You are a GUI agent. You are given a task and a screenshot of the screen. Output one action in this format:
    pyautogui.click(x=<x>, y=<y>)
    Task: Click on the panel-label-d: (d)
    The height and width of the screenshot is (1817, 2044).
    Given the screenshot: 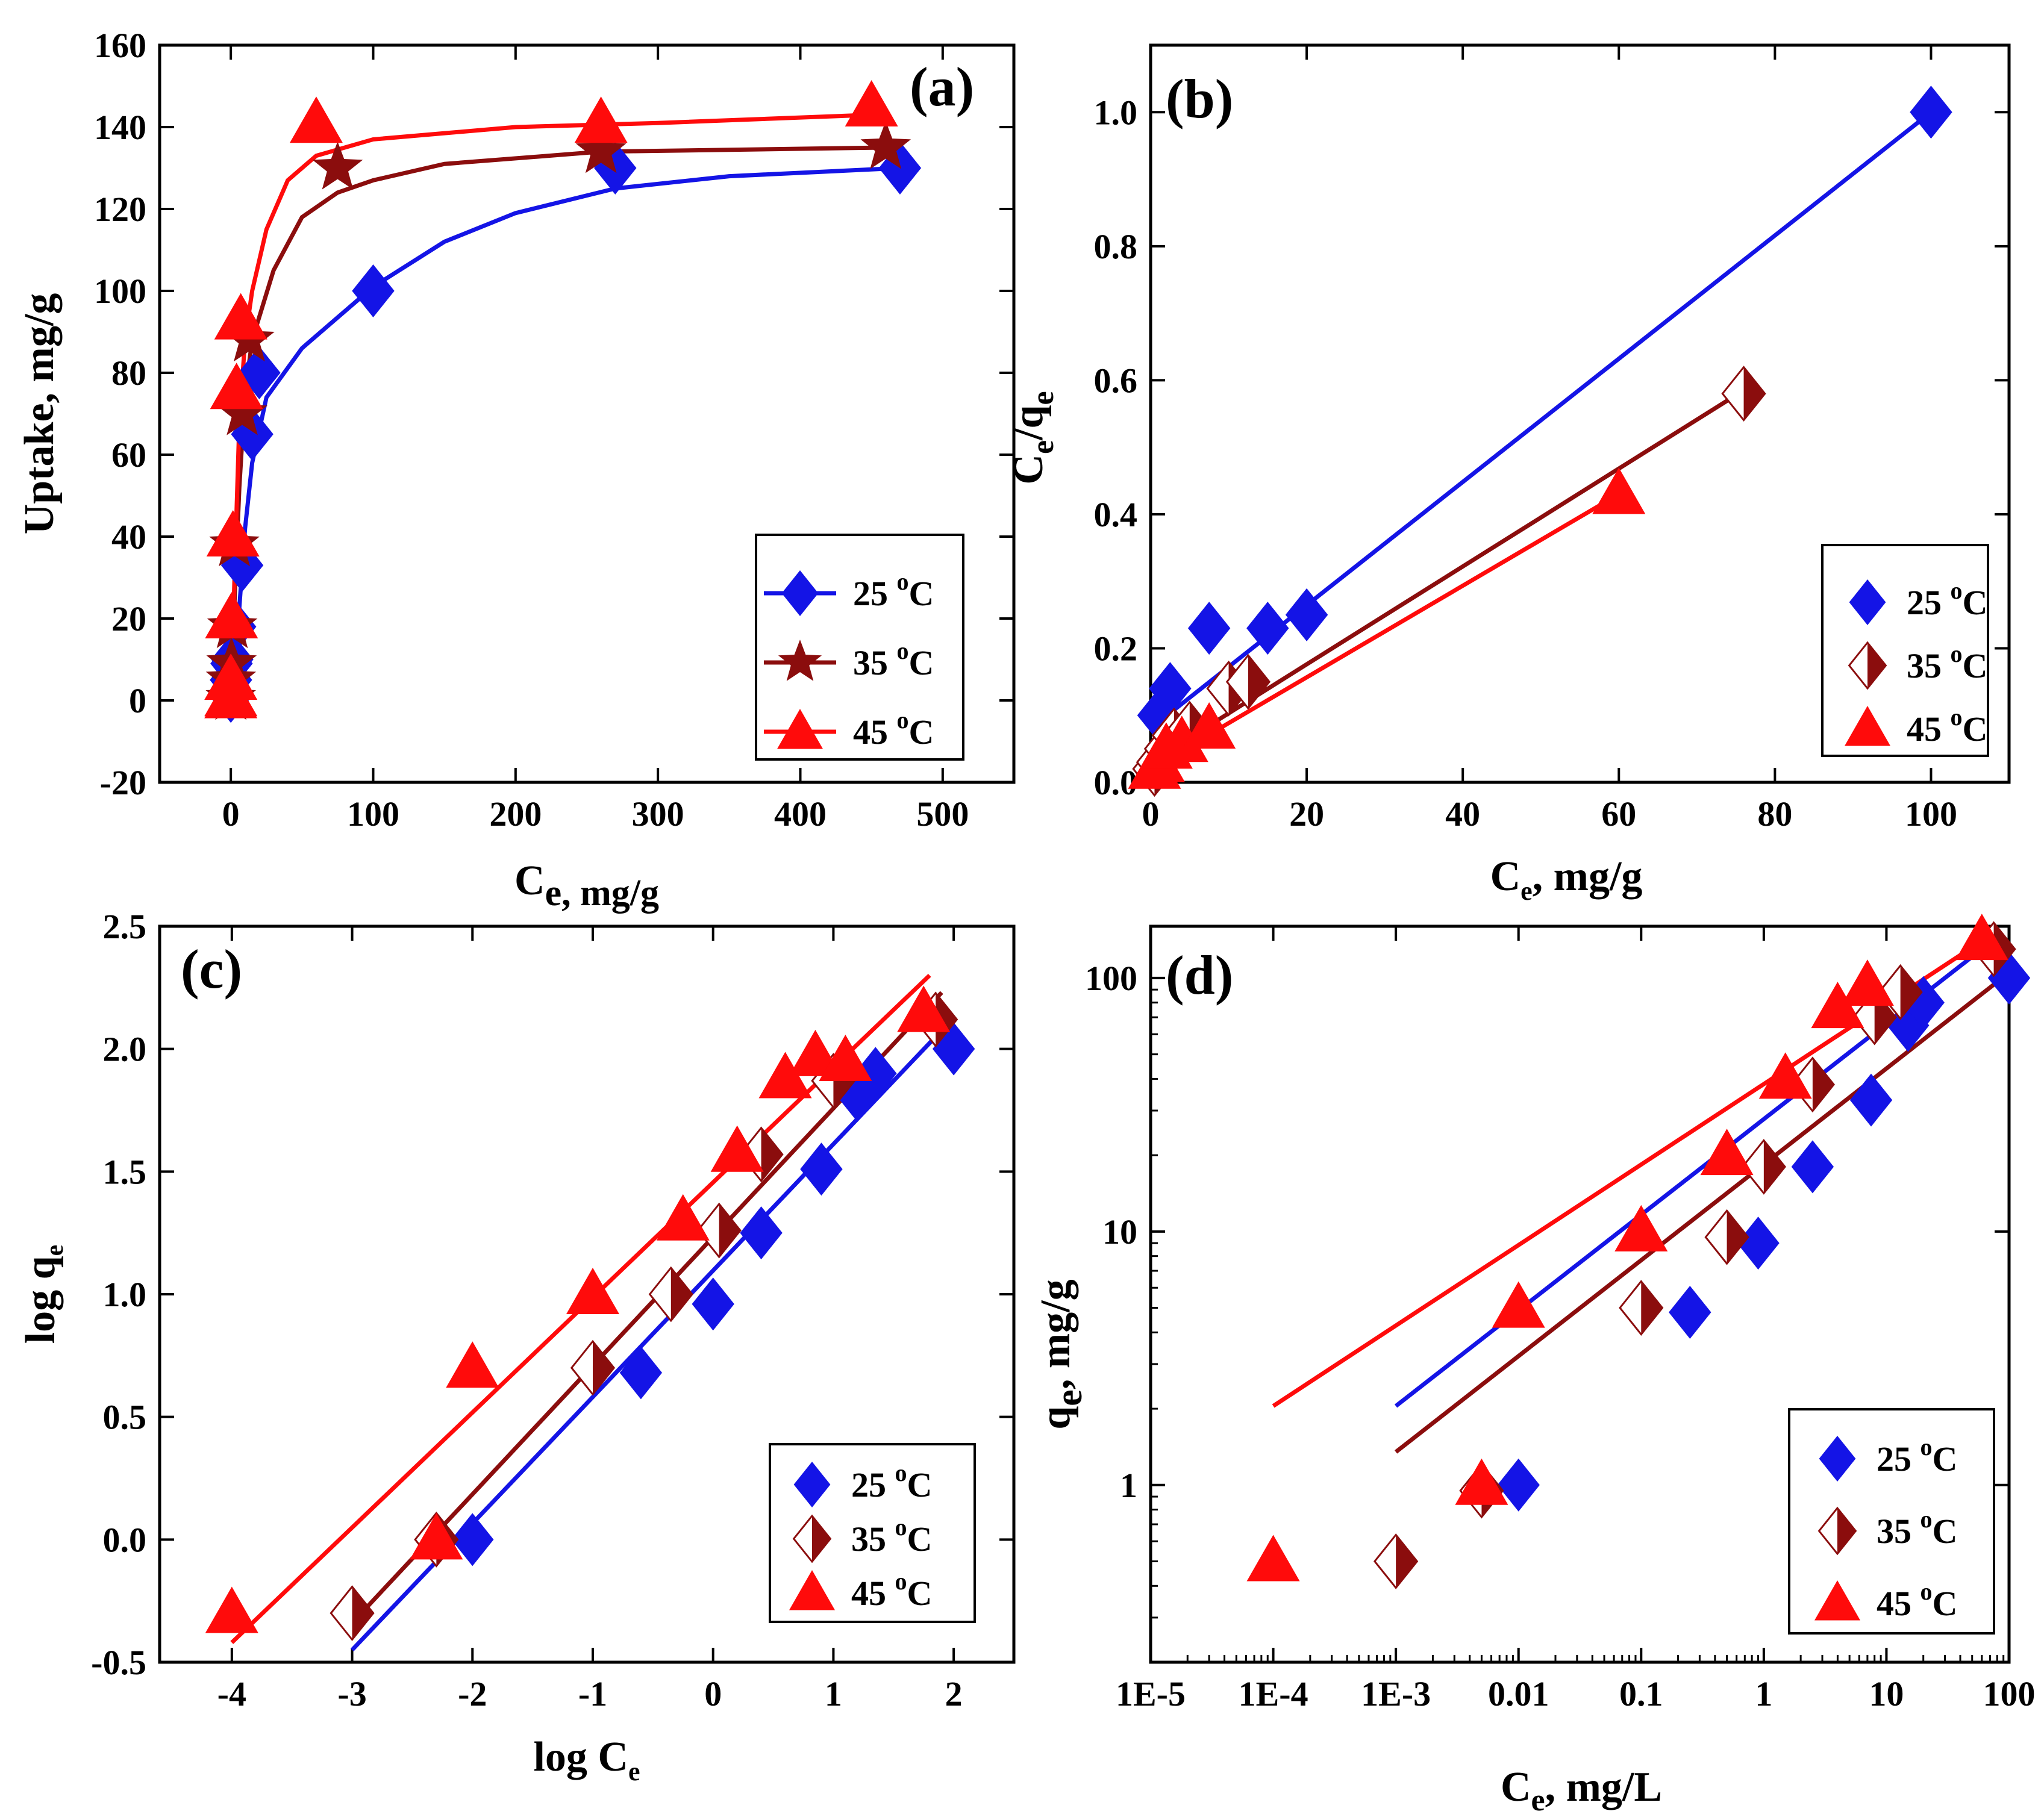 What is the action you would take?
    pyautogui.click(x=1199, y=975)
    